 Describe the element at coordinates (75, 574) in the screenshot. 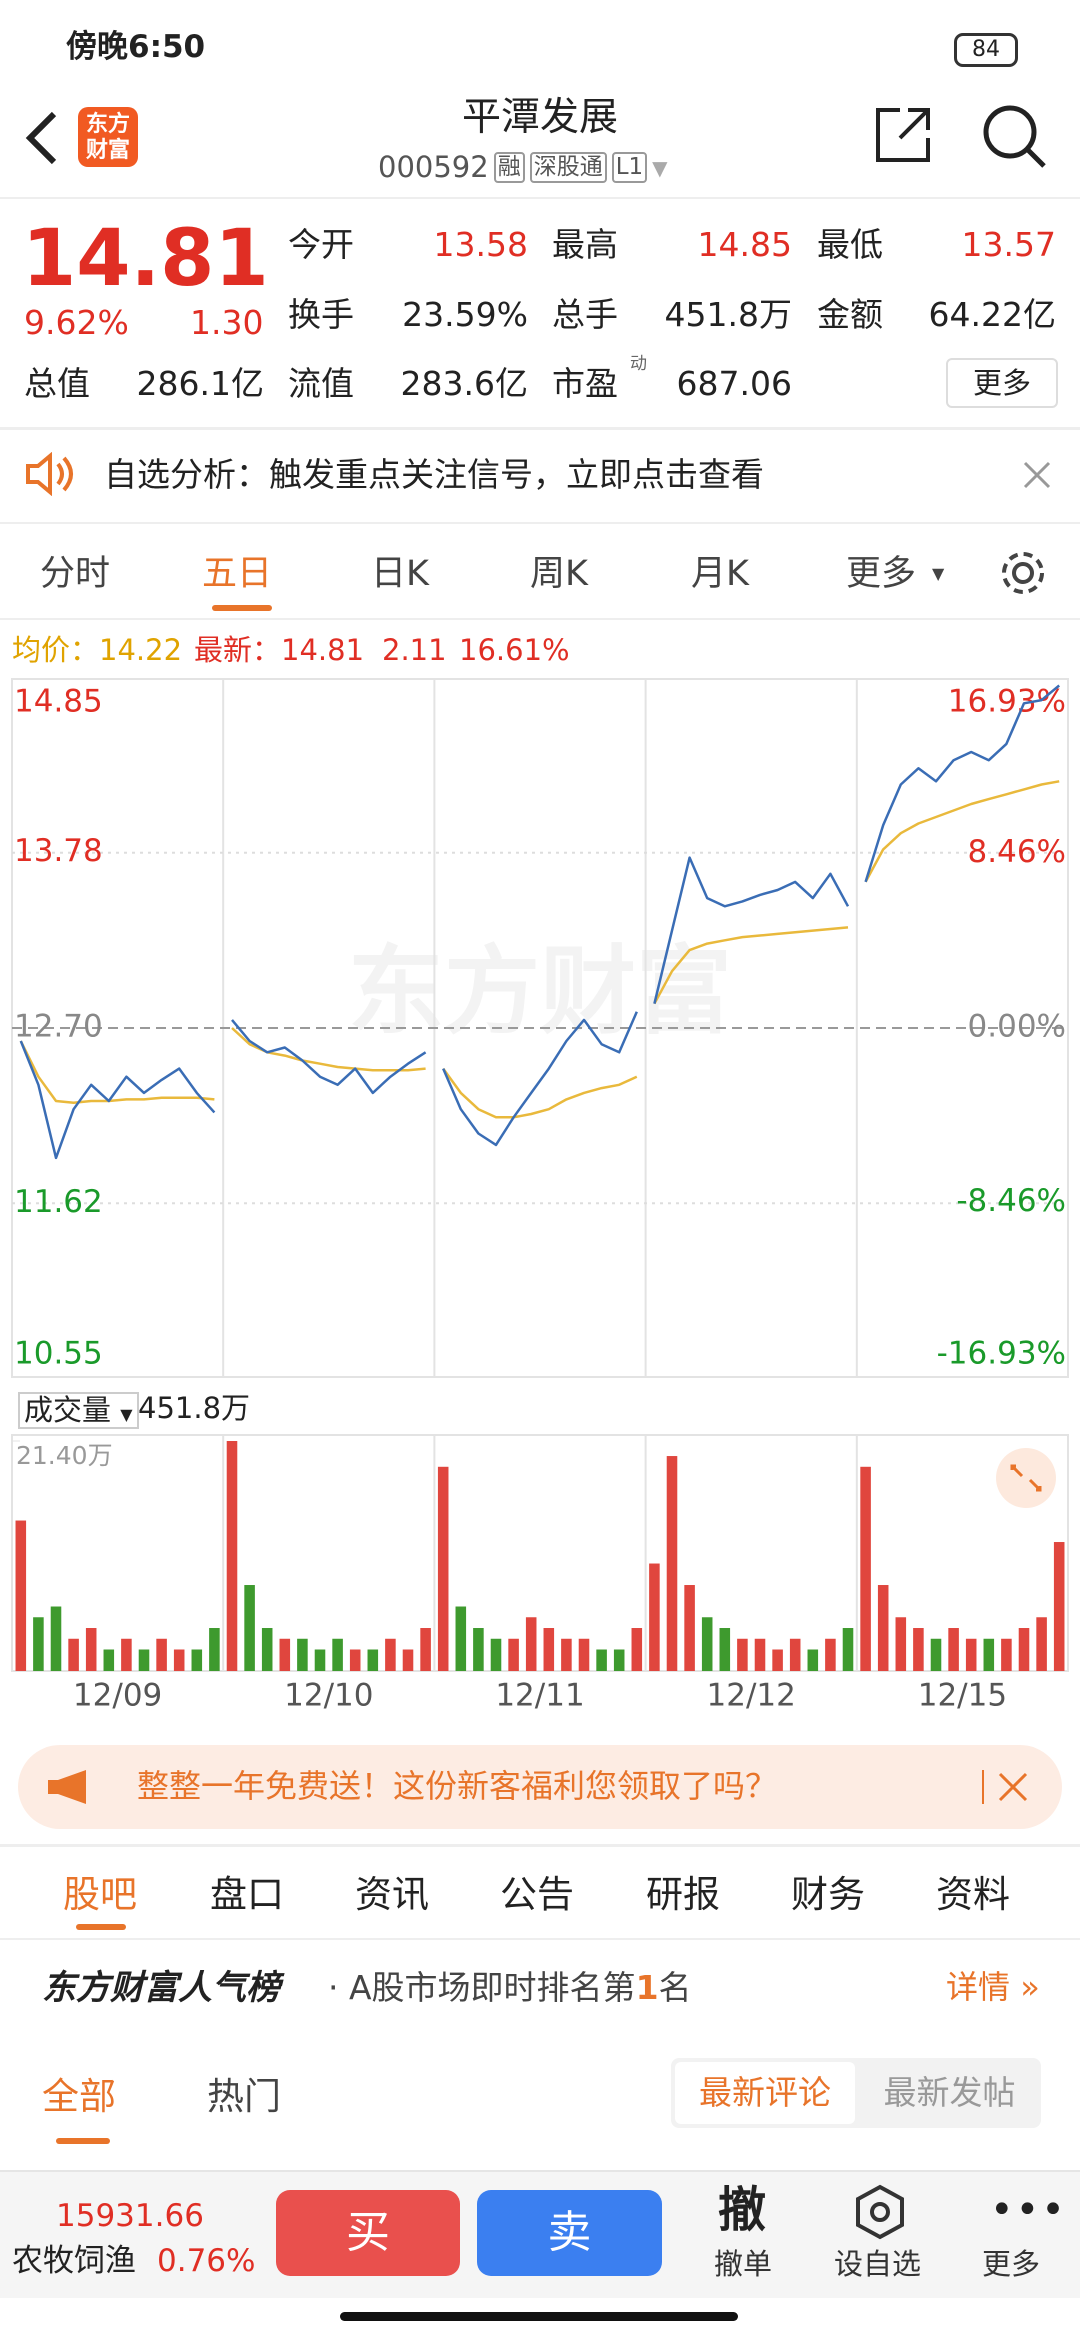

I see `chart-tab: 分时` at that location.